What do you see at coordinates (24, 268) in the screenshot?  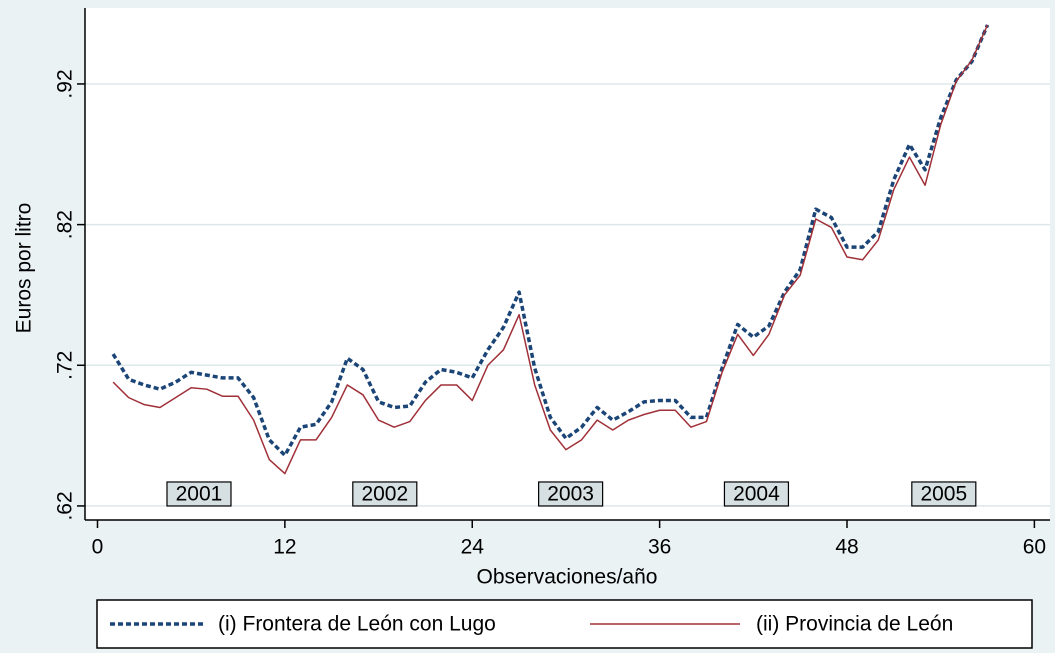 I see `y-axis-label: Euros por litro` at bounding box center [24, 268].